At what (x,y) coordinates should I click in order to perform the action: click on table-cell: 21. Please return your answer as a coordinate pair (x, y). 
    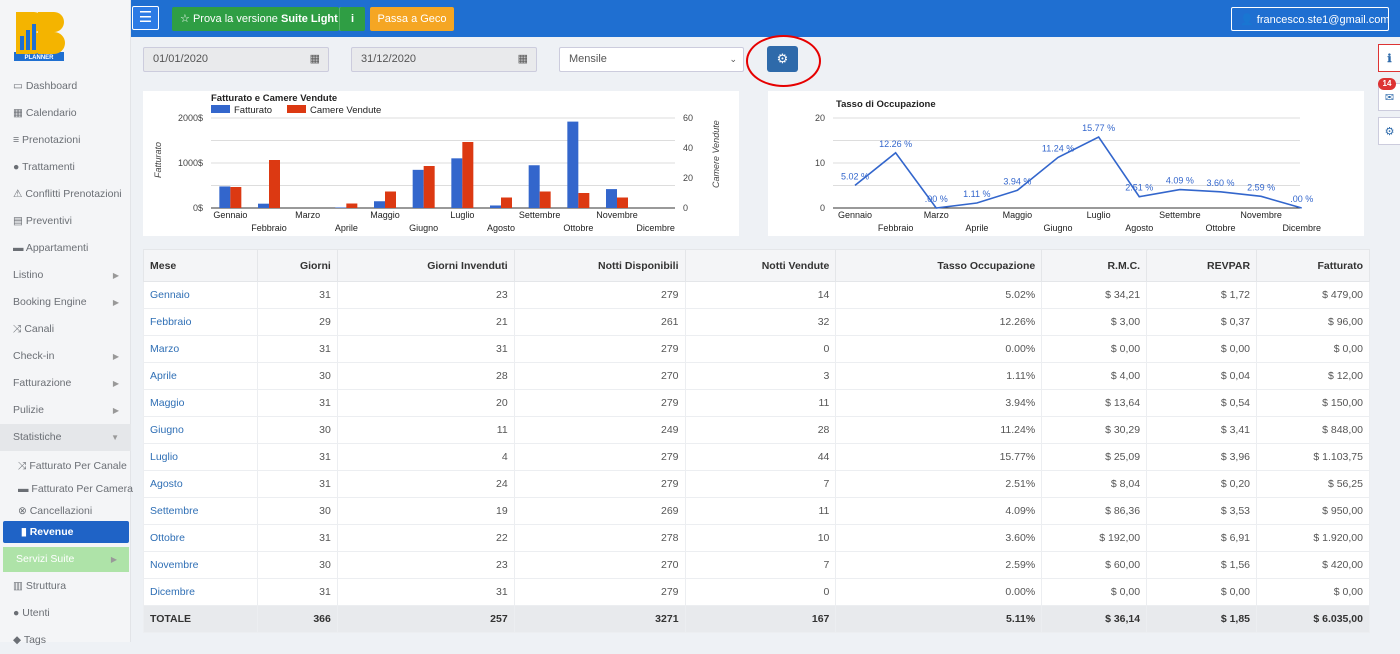
    Looking at the image, I should click on (425, 322).